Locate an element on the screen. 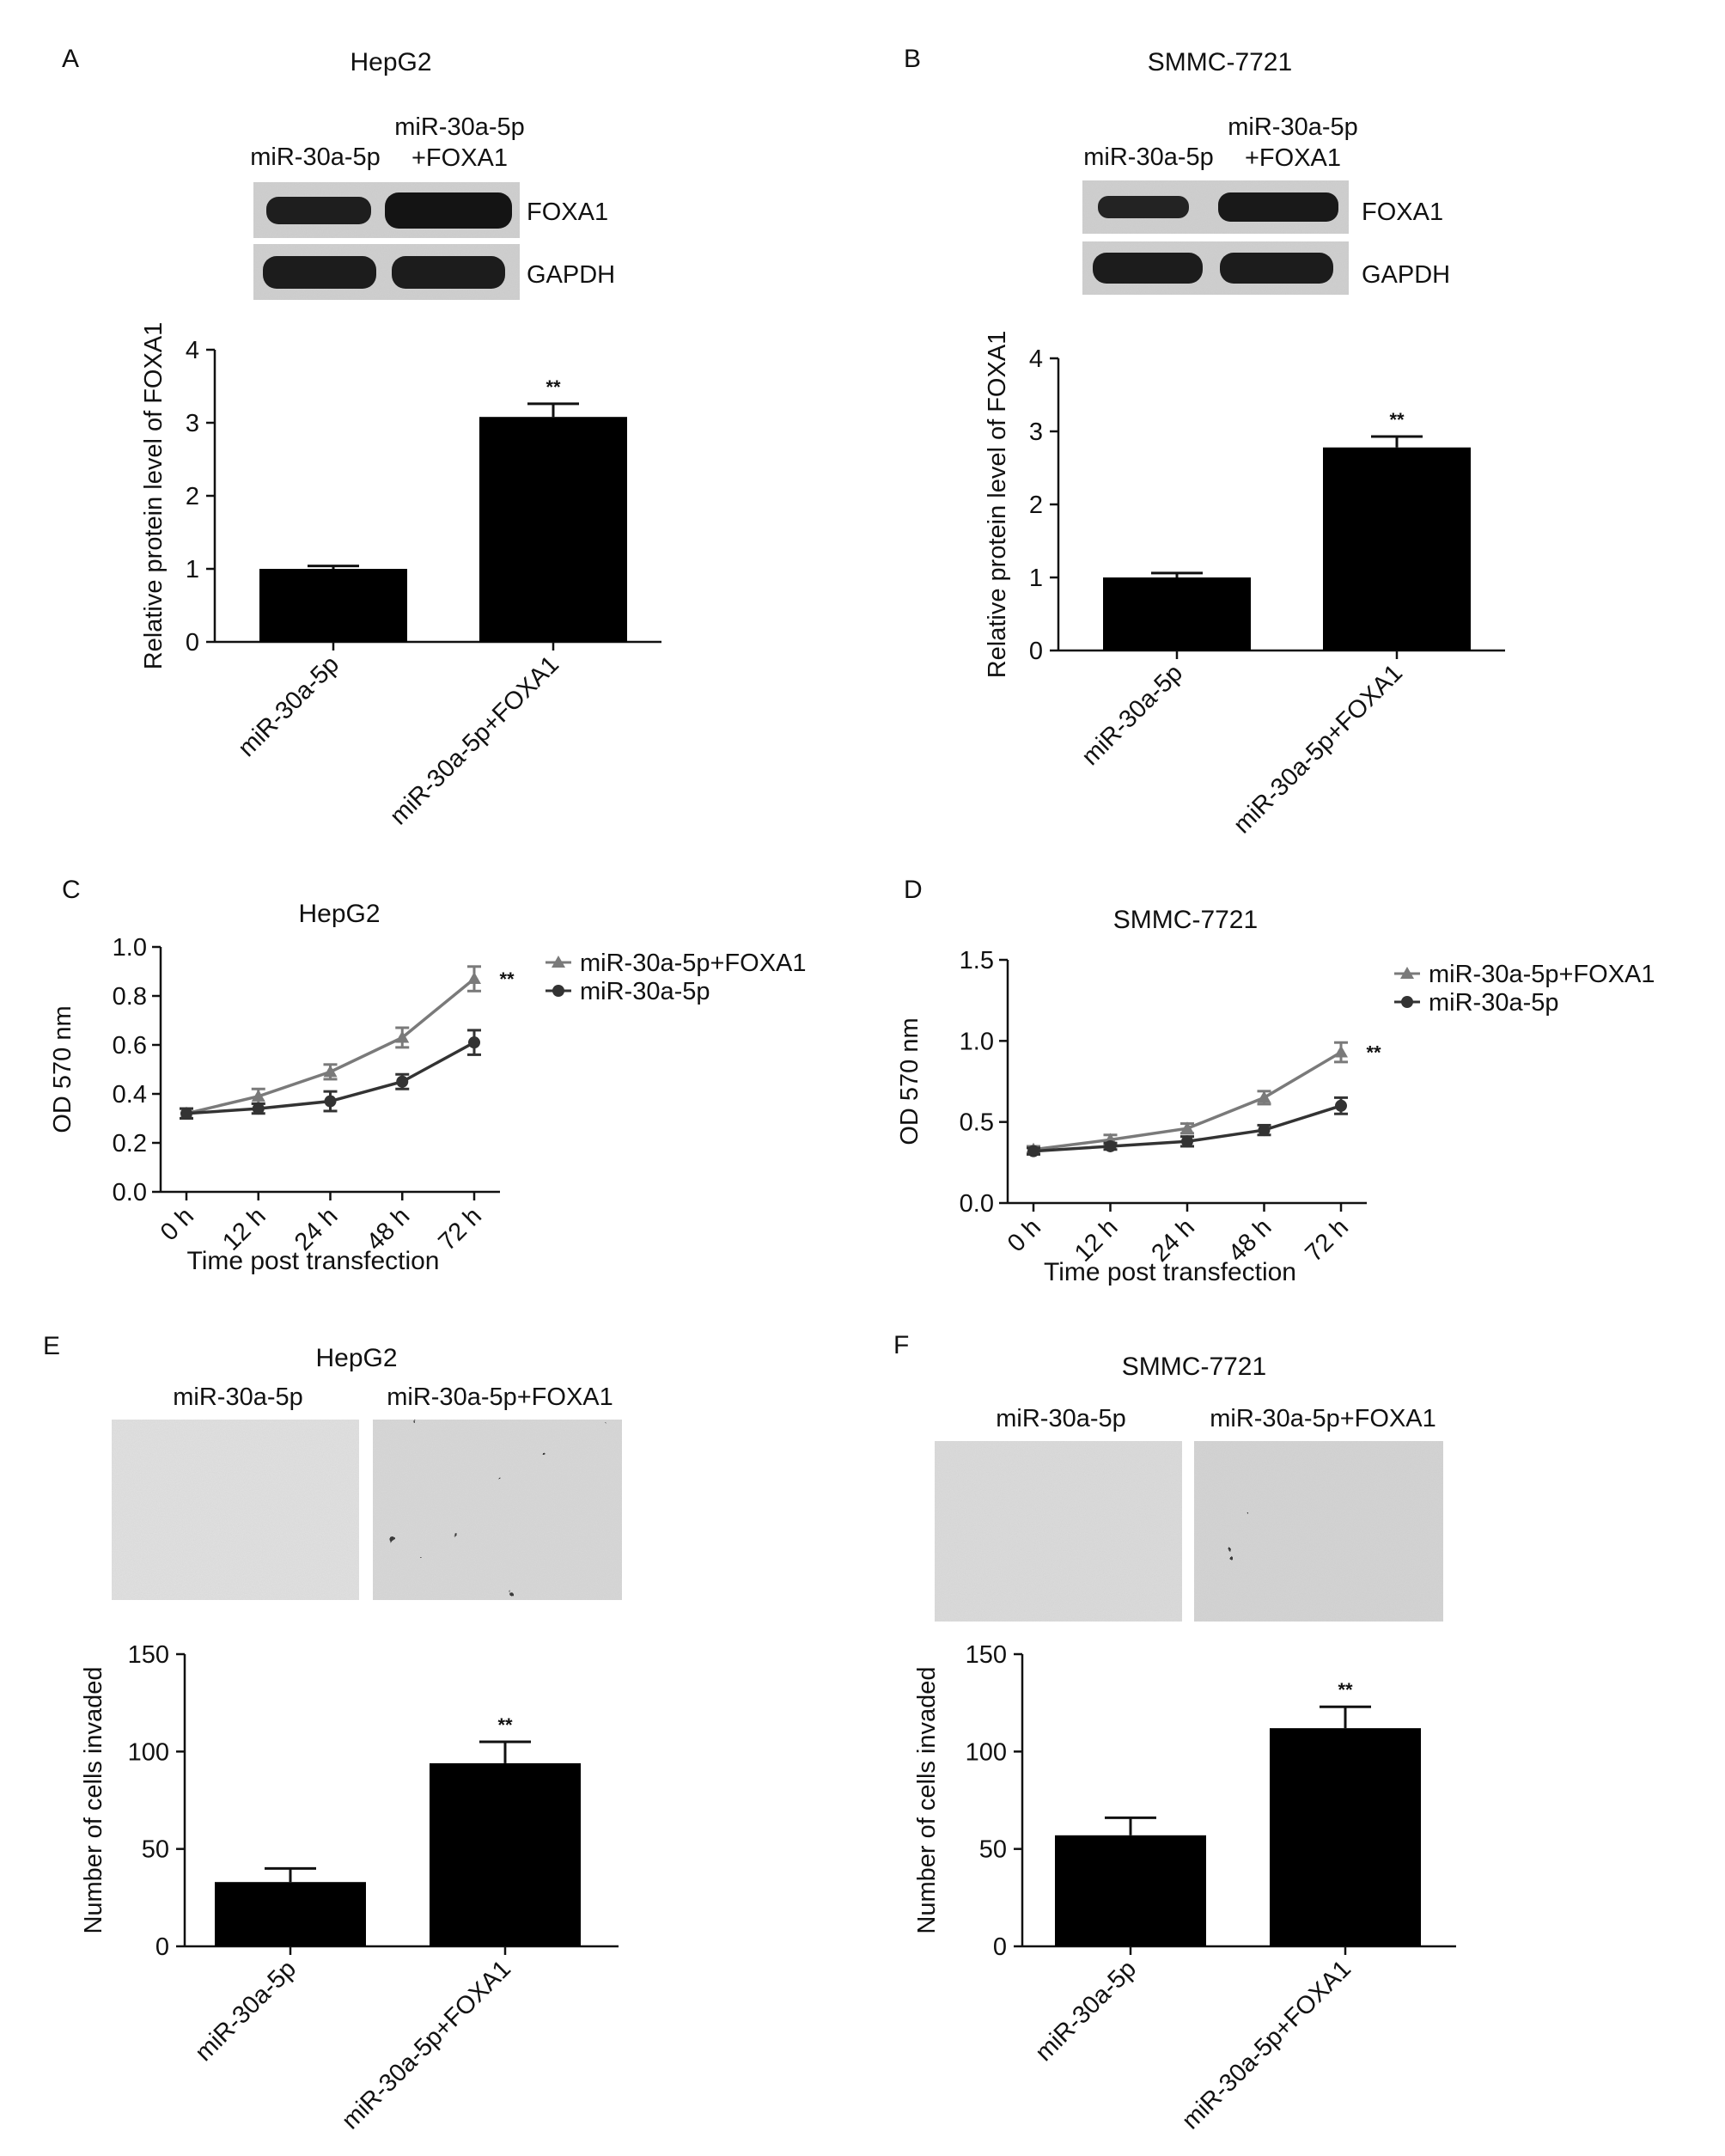 This screenshot has width=1725, height=2156. x-tick-label: 0 h is located at coordinates (177, 1224).